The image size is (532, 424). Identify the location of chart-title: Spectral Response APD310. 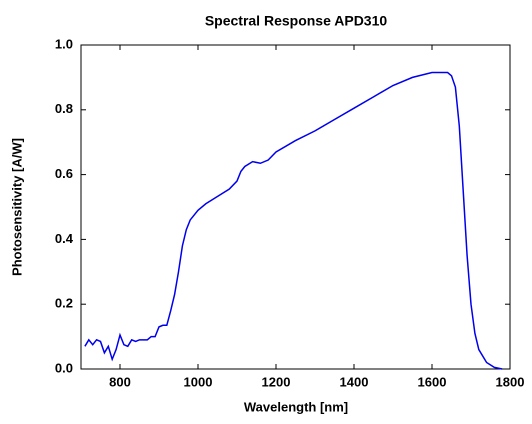
(296, 21).